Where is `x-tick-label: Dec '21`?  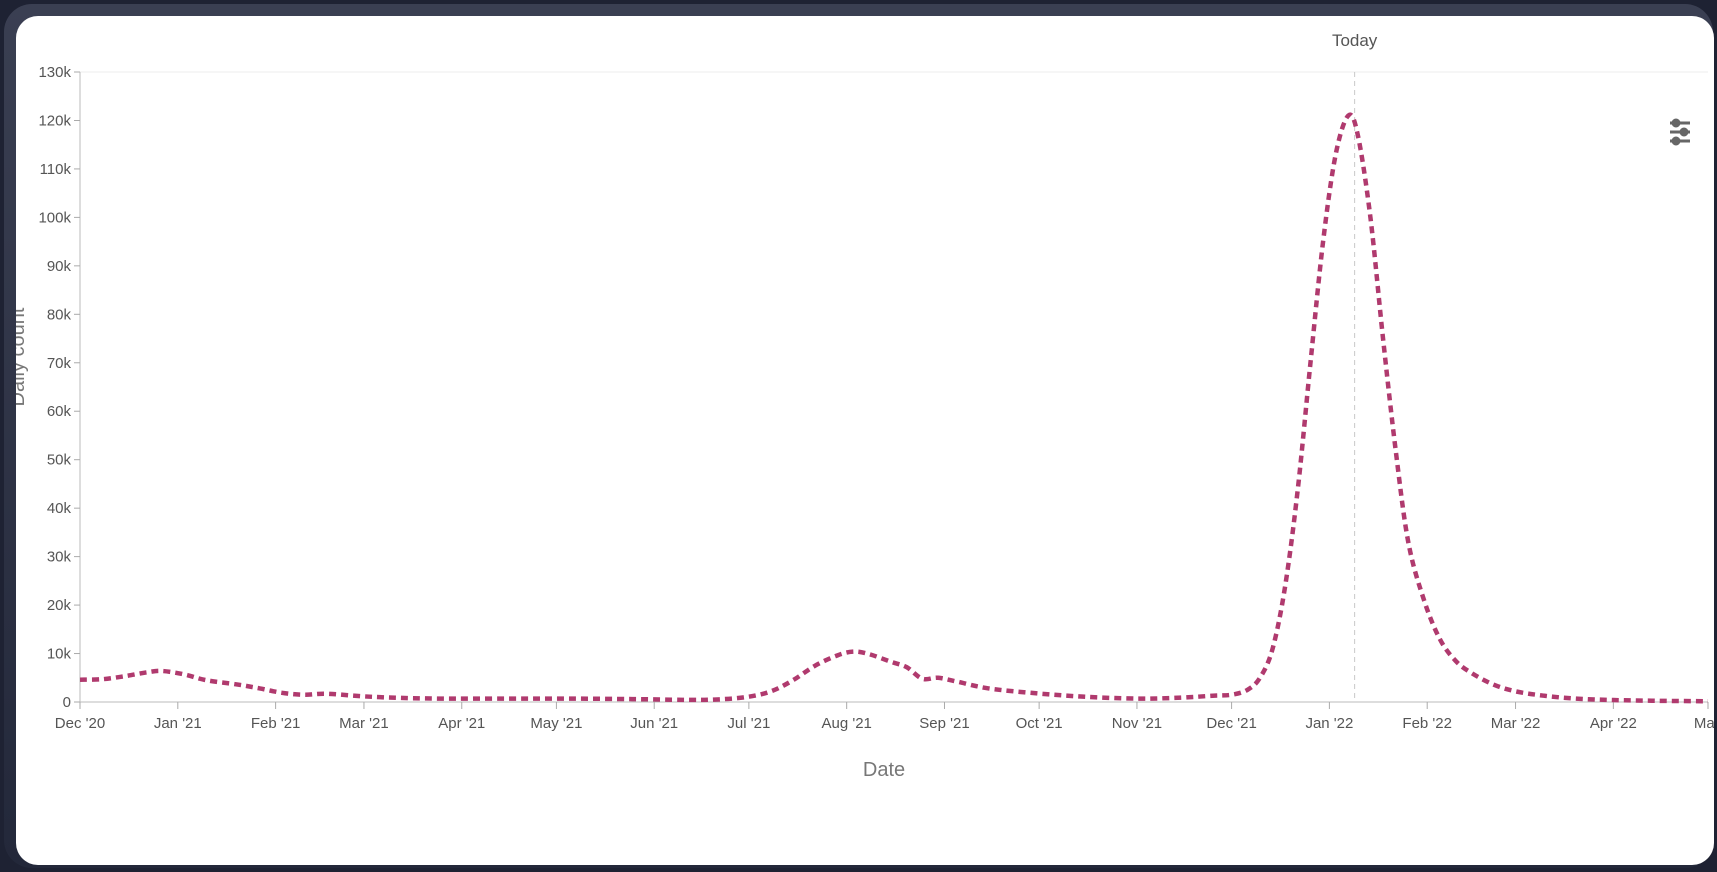
x-tick-label: Dec '21 is located at coordinates (1231, 723).